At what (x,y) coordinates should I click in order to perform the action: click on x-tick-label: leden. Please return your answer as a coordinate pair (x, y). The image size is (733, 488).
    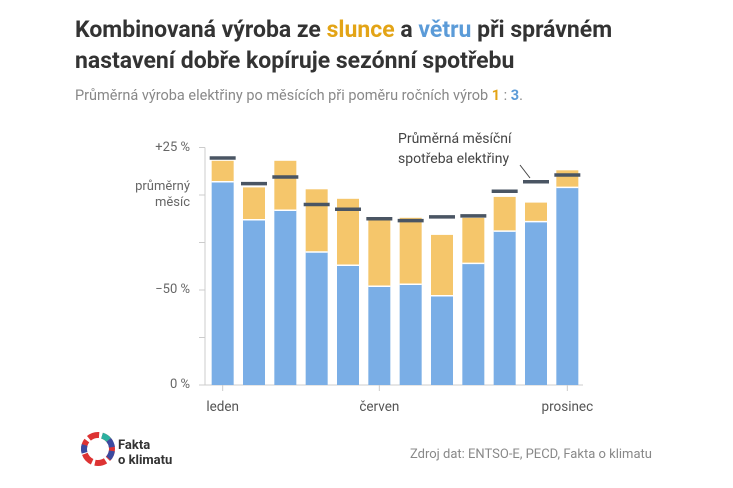
    Looking at the image, I should click on (222, 407).